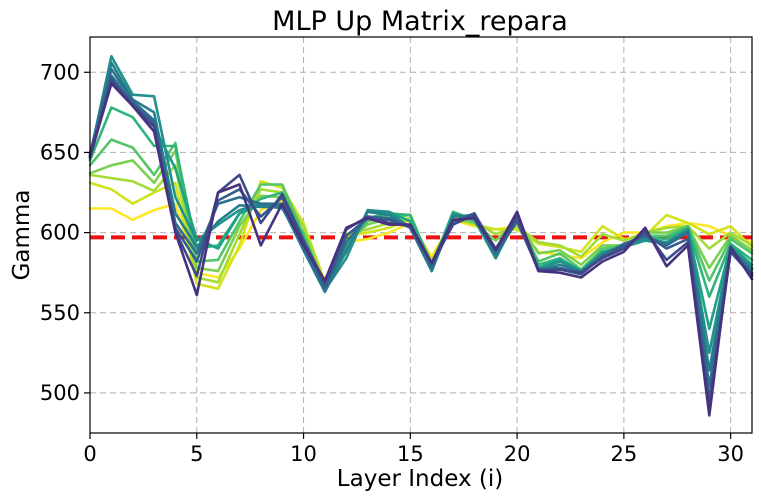 This screenshot has width=761, height=500. Describe the element at coordinates (303, 454) in the screenshot. I see `x-tick-label: 10` at that location.